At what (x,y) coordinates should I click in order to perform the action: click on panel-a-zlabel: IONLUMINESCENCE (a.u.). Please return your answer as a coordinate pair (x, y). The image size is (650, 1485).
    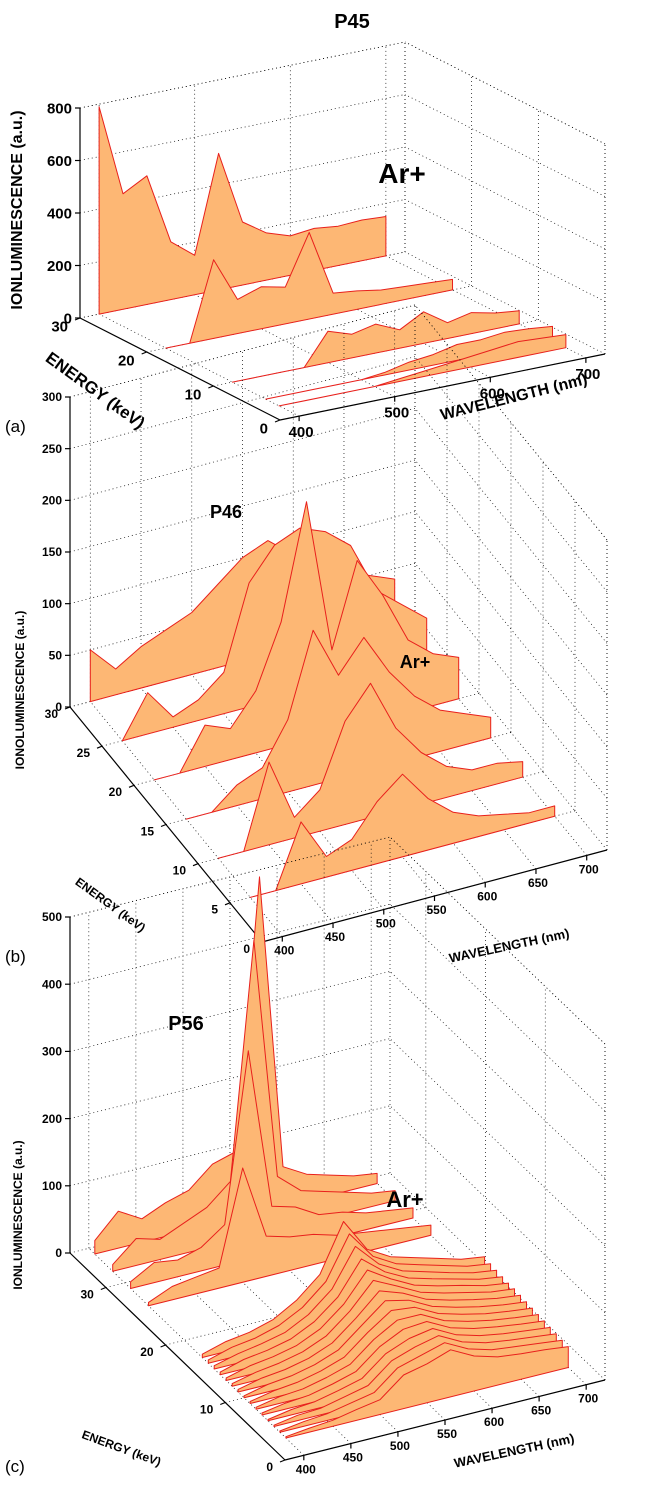
    Looking at the image, I should click on (17, 209).